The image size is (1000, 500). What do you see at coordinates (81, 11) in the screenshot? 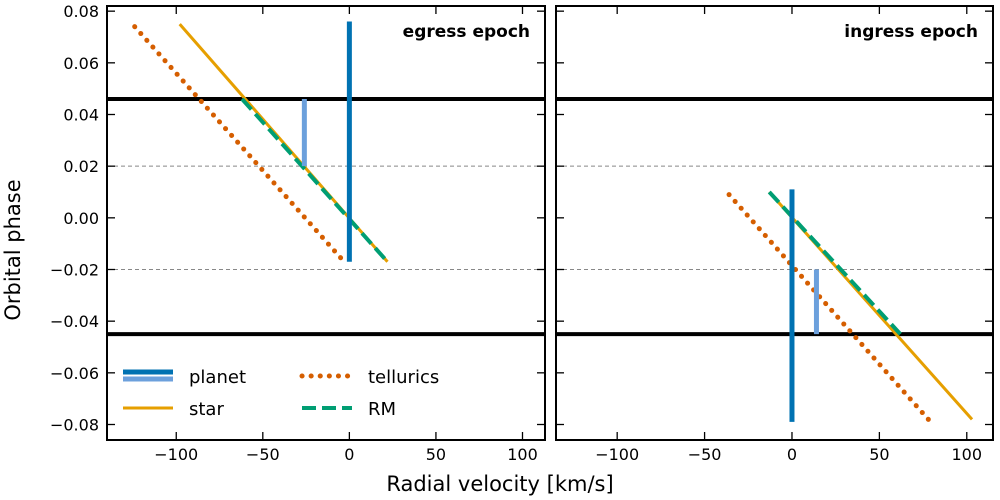
I see `y-tick-label: 0.08` at bounding box center [81, 11].